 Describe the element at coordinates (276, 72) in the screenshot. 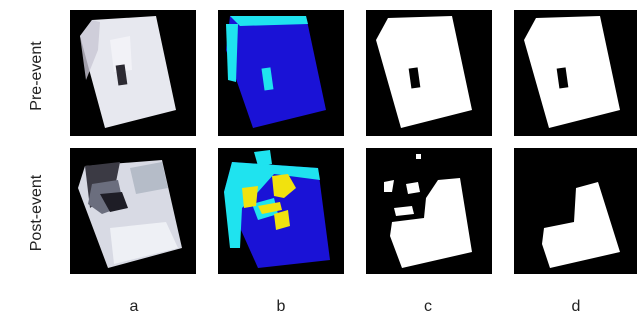

I see `building-blue` at that location.